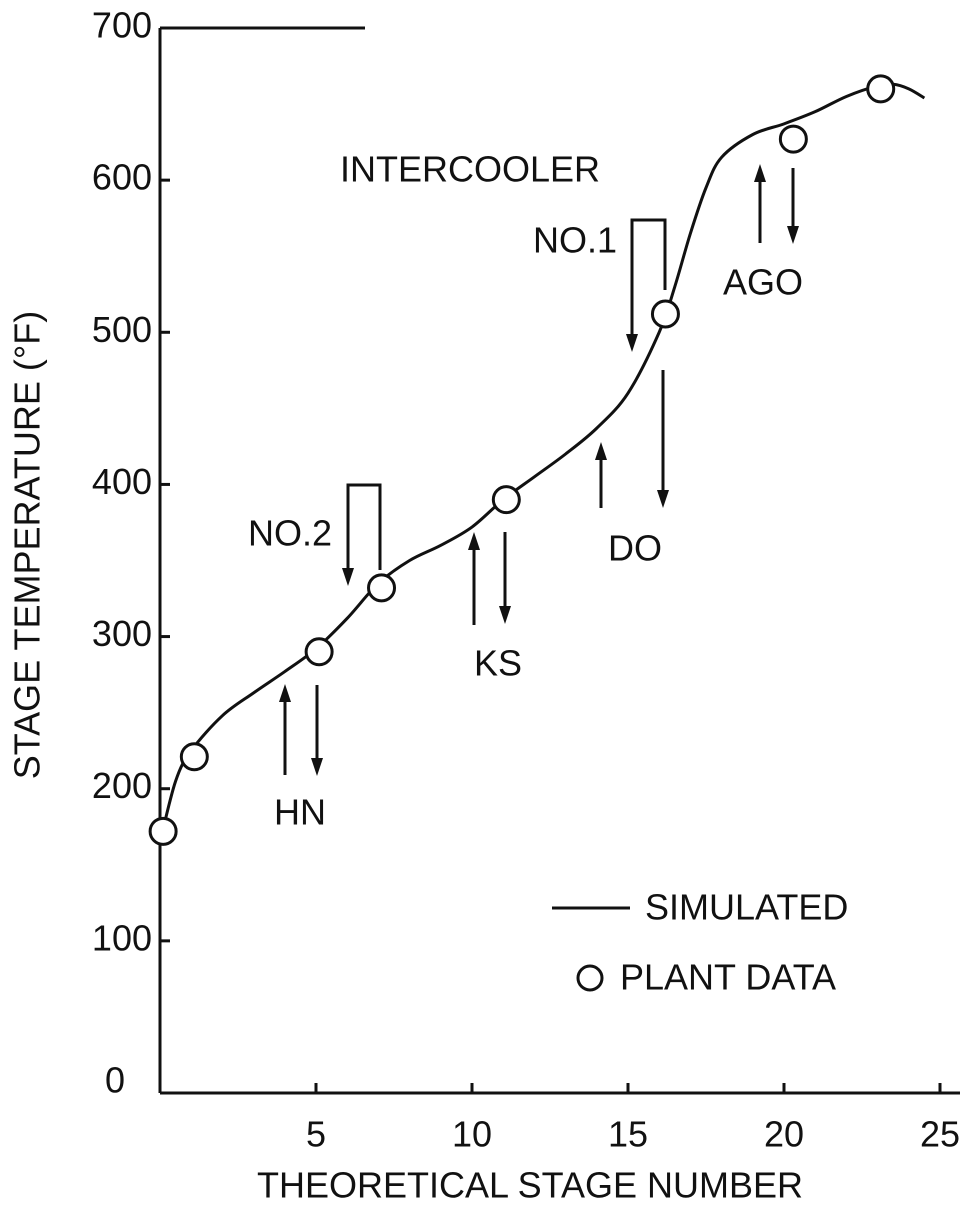 This screenshot has width=974, height=1209. Describe the element at coordinates (728, 977) in the screenshot. I see `legend-label: PLANT DATA` at that location.